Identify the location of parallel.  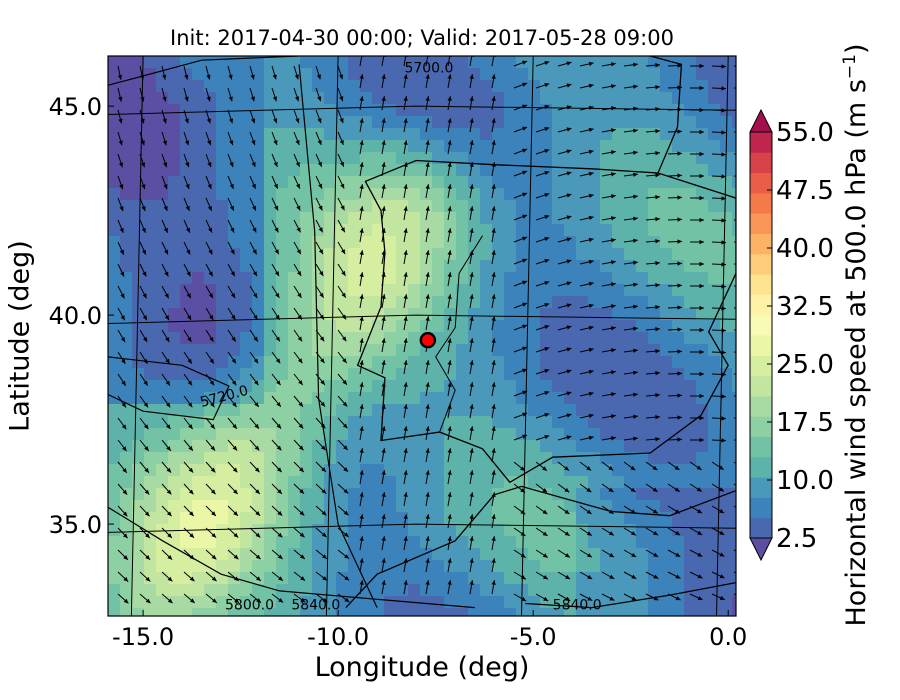
(422, 319).